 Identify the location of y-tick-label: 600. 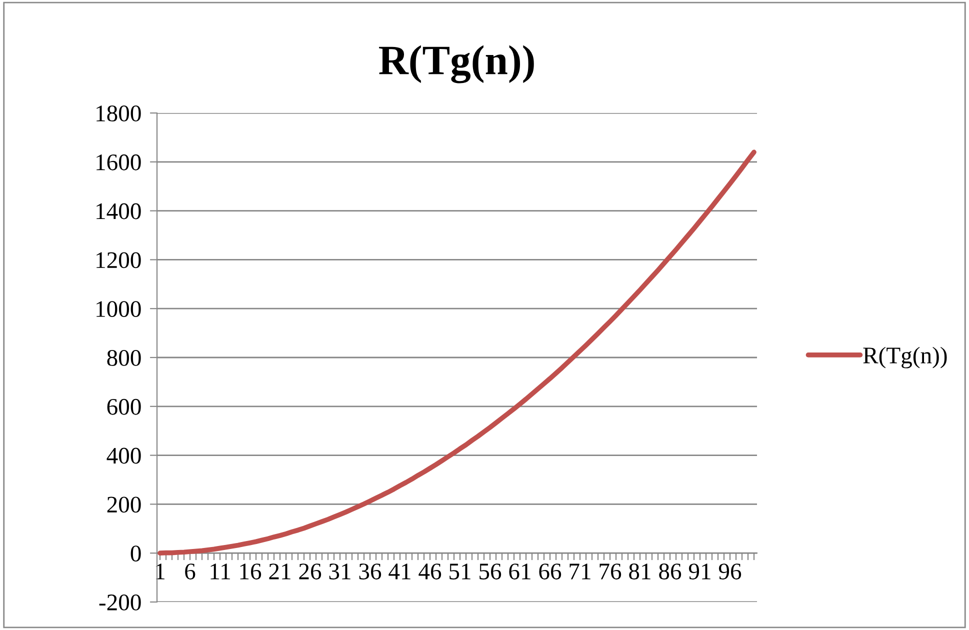
(124, 406).